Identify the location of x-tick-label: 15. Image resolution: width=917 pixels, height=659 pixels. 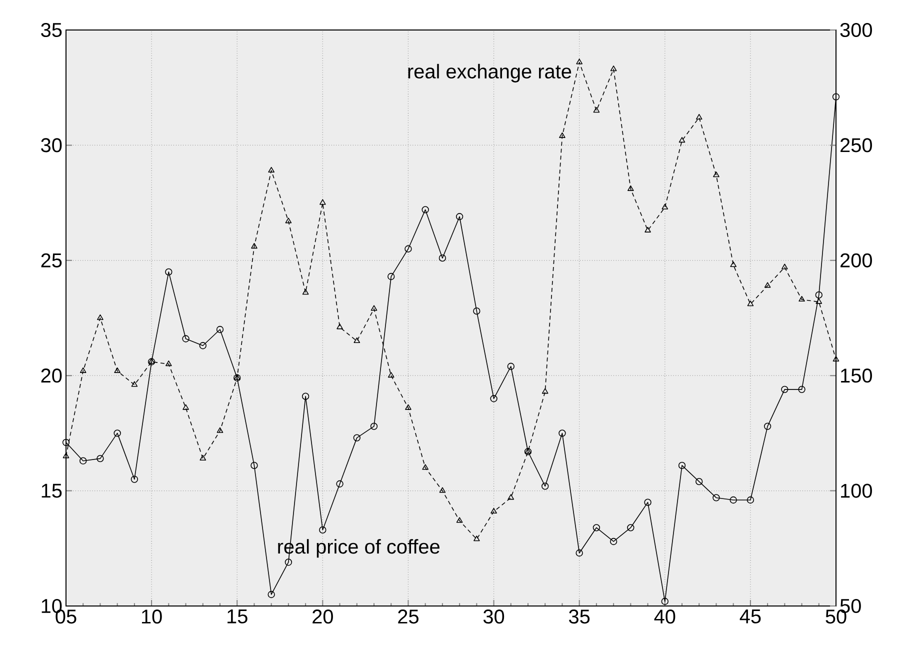
(238, 617).